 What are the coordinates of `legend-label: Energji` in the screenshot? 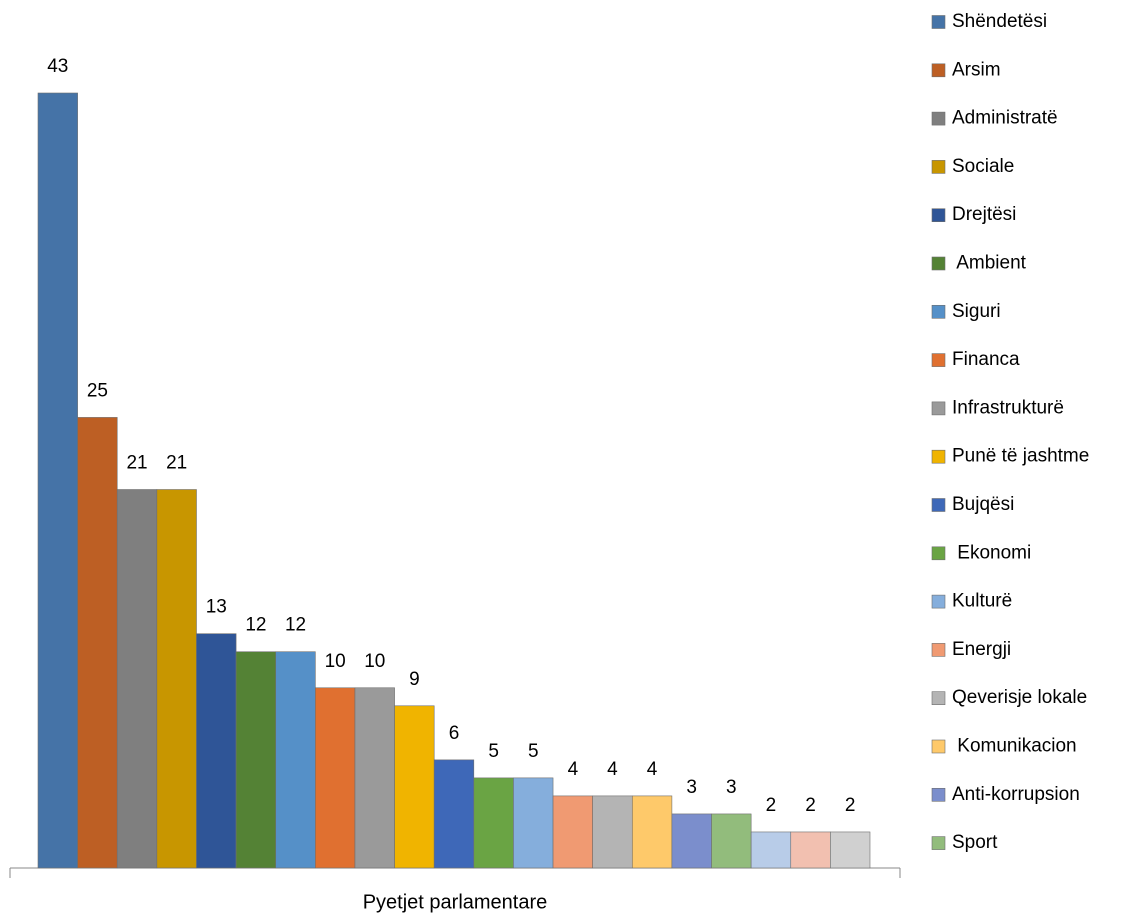 It's located at (981, 649).